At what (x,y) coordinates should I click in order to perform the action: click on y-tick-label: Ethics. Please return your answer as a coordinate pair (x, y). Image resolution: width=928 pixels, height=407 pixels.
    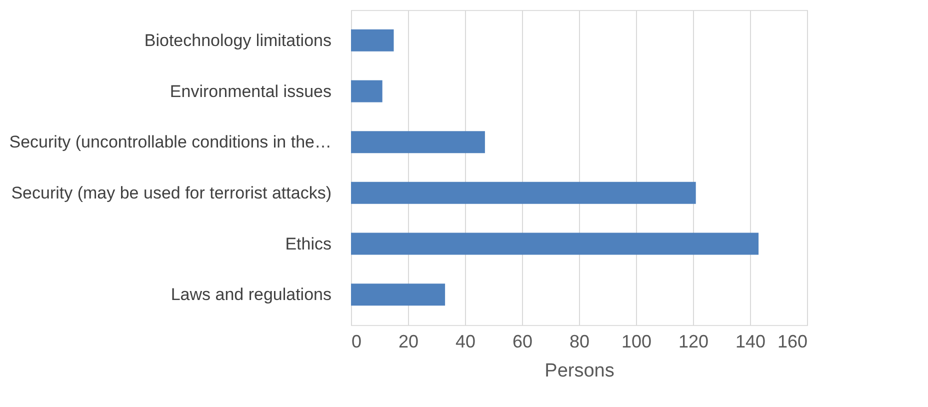
    Looking at the image, I should click on (308, 244).